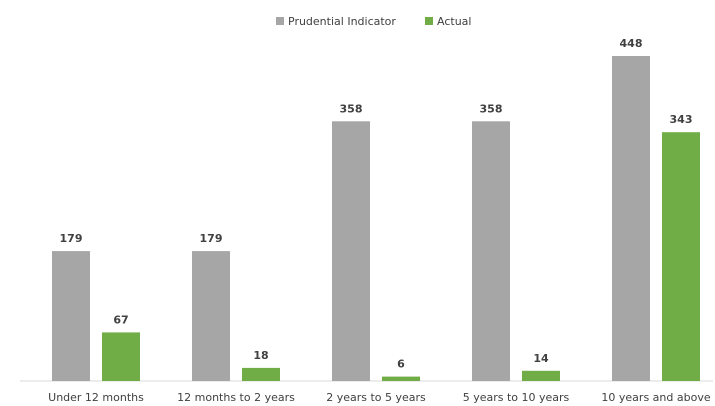 This screenshot has width=715, height=406. I want to click on legend-swatch-actual, so click(429, 21).